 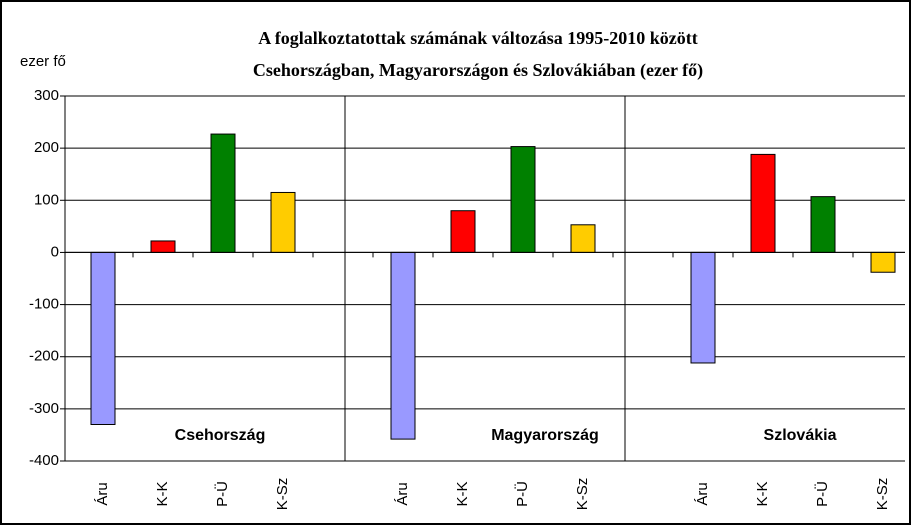 What do you see at coordinates (44, 408) in the screenshot?
I see `y-tick-label: -300` at bounding box center [44, 408].